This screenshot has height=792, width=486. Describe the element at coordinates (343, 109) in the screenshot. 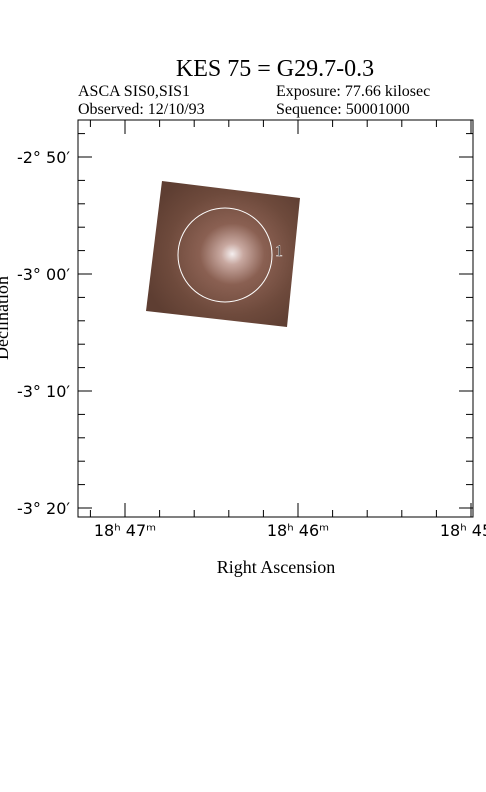

I see `sequence: Sequence: 50001000` at that location.